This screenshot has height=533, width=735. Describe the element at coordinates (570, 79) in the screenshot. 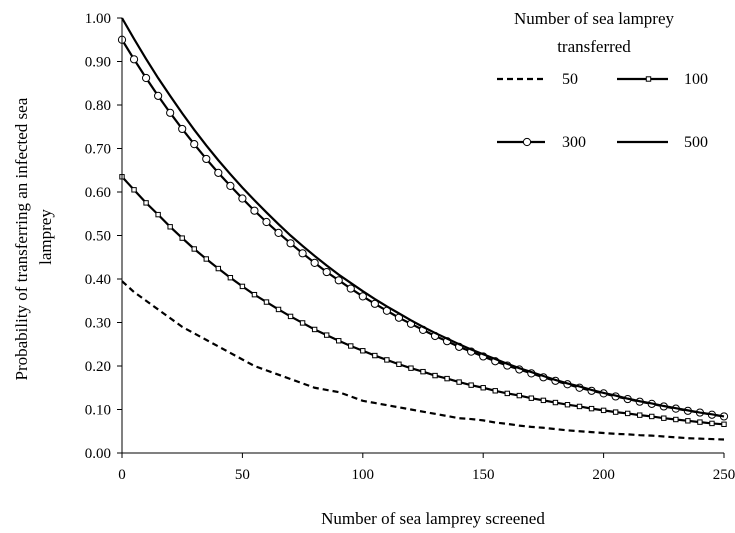

I see `legend-label-50: 50` at that location.